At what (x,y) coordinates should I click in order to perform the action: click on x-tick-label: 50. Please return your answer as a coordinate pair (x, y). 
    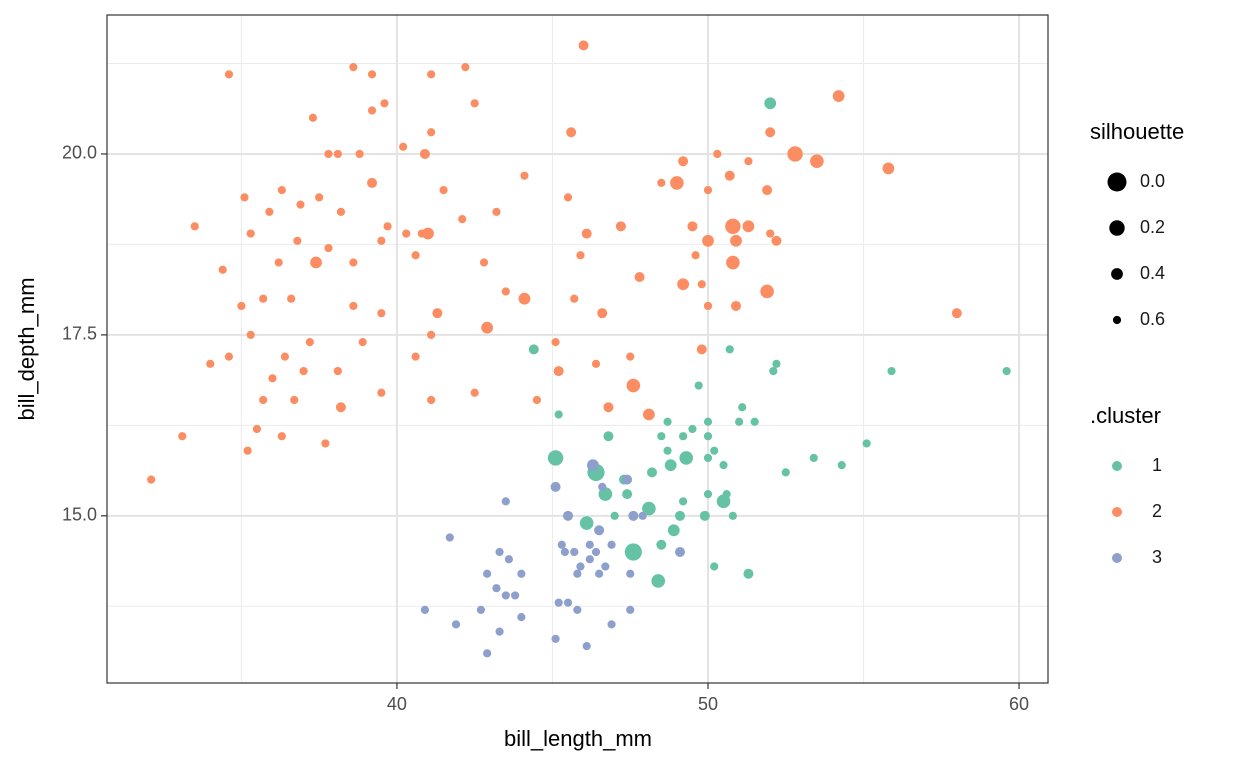
    Looking at the image, I should click on (708, 704).